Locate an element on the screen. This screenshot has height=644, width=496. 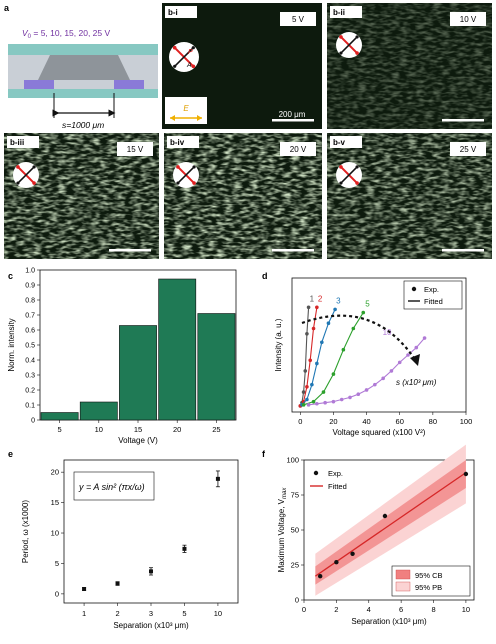
scalebar is located at coordinates (130, 250).